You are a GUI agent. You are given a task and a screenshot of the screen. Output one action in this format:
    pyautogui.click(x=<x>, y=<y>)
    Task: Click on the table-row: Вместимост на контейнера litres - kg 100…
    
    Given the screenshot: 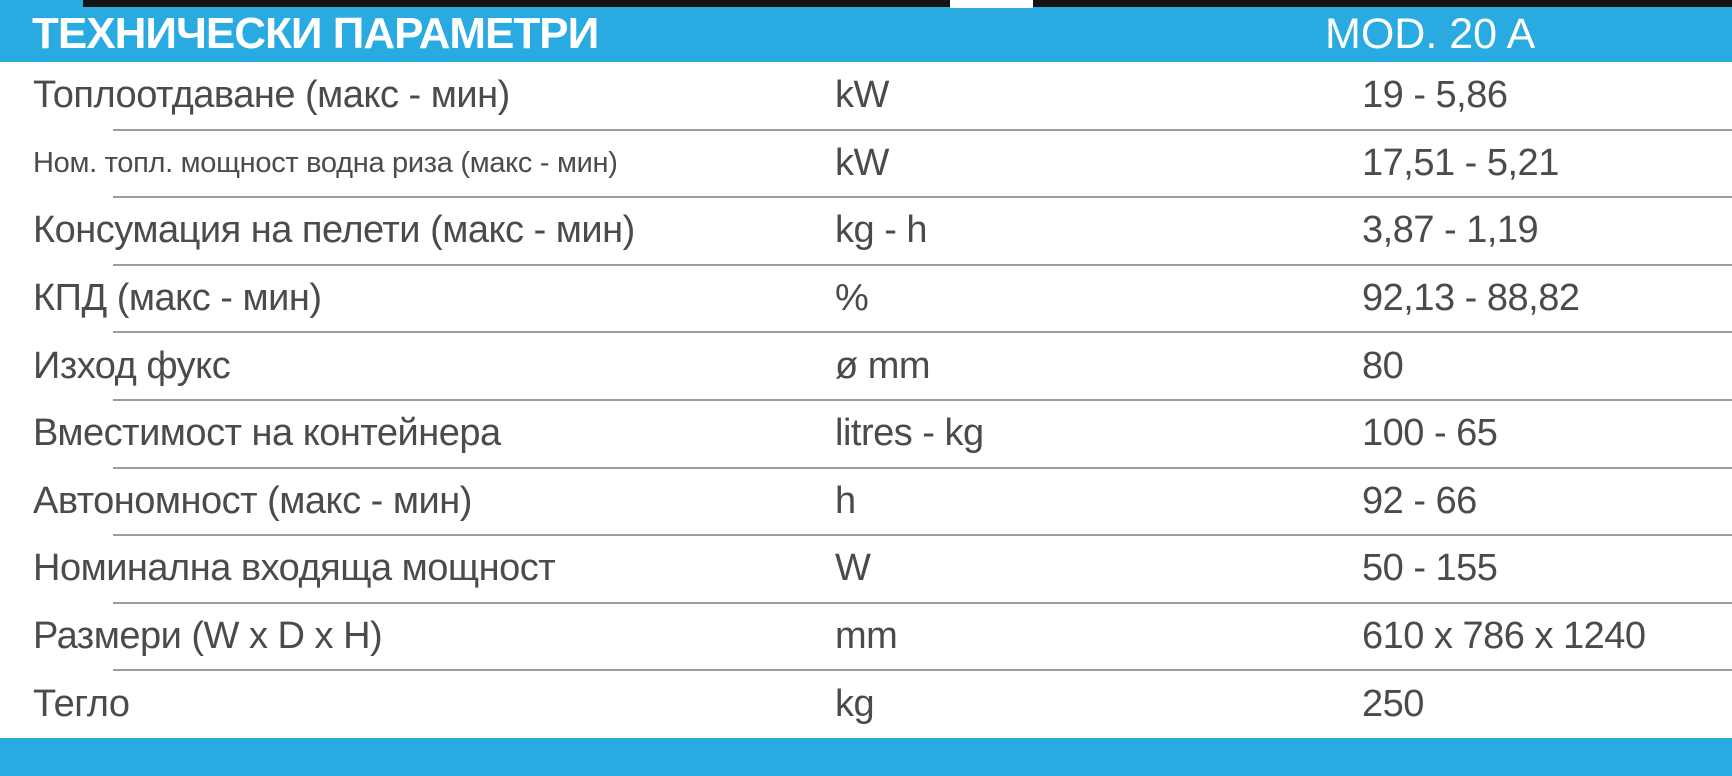 What is the action you would take?
    pyautogui.click(x=866, y=434)
    